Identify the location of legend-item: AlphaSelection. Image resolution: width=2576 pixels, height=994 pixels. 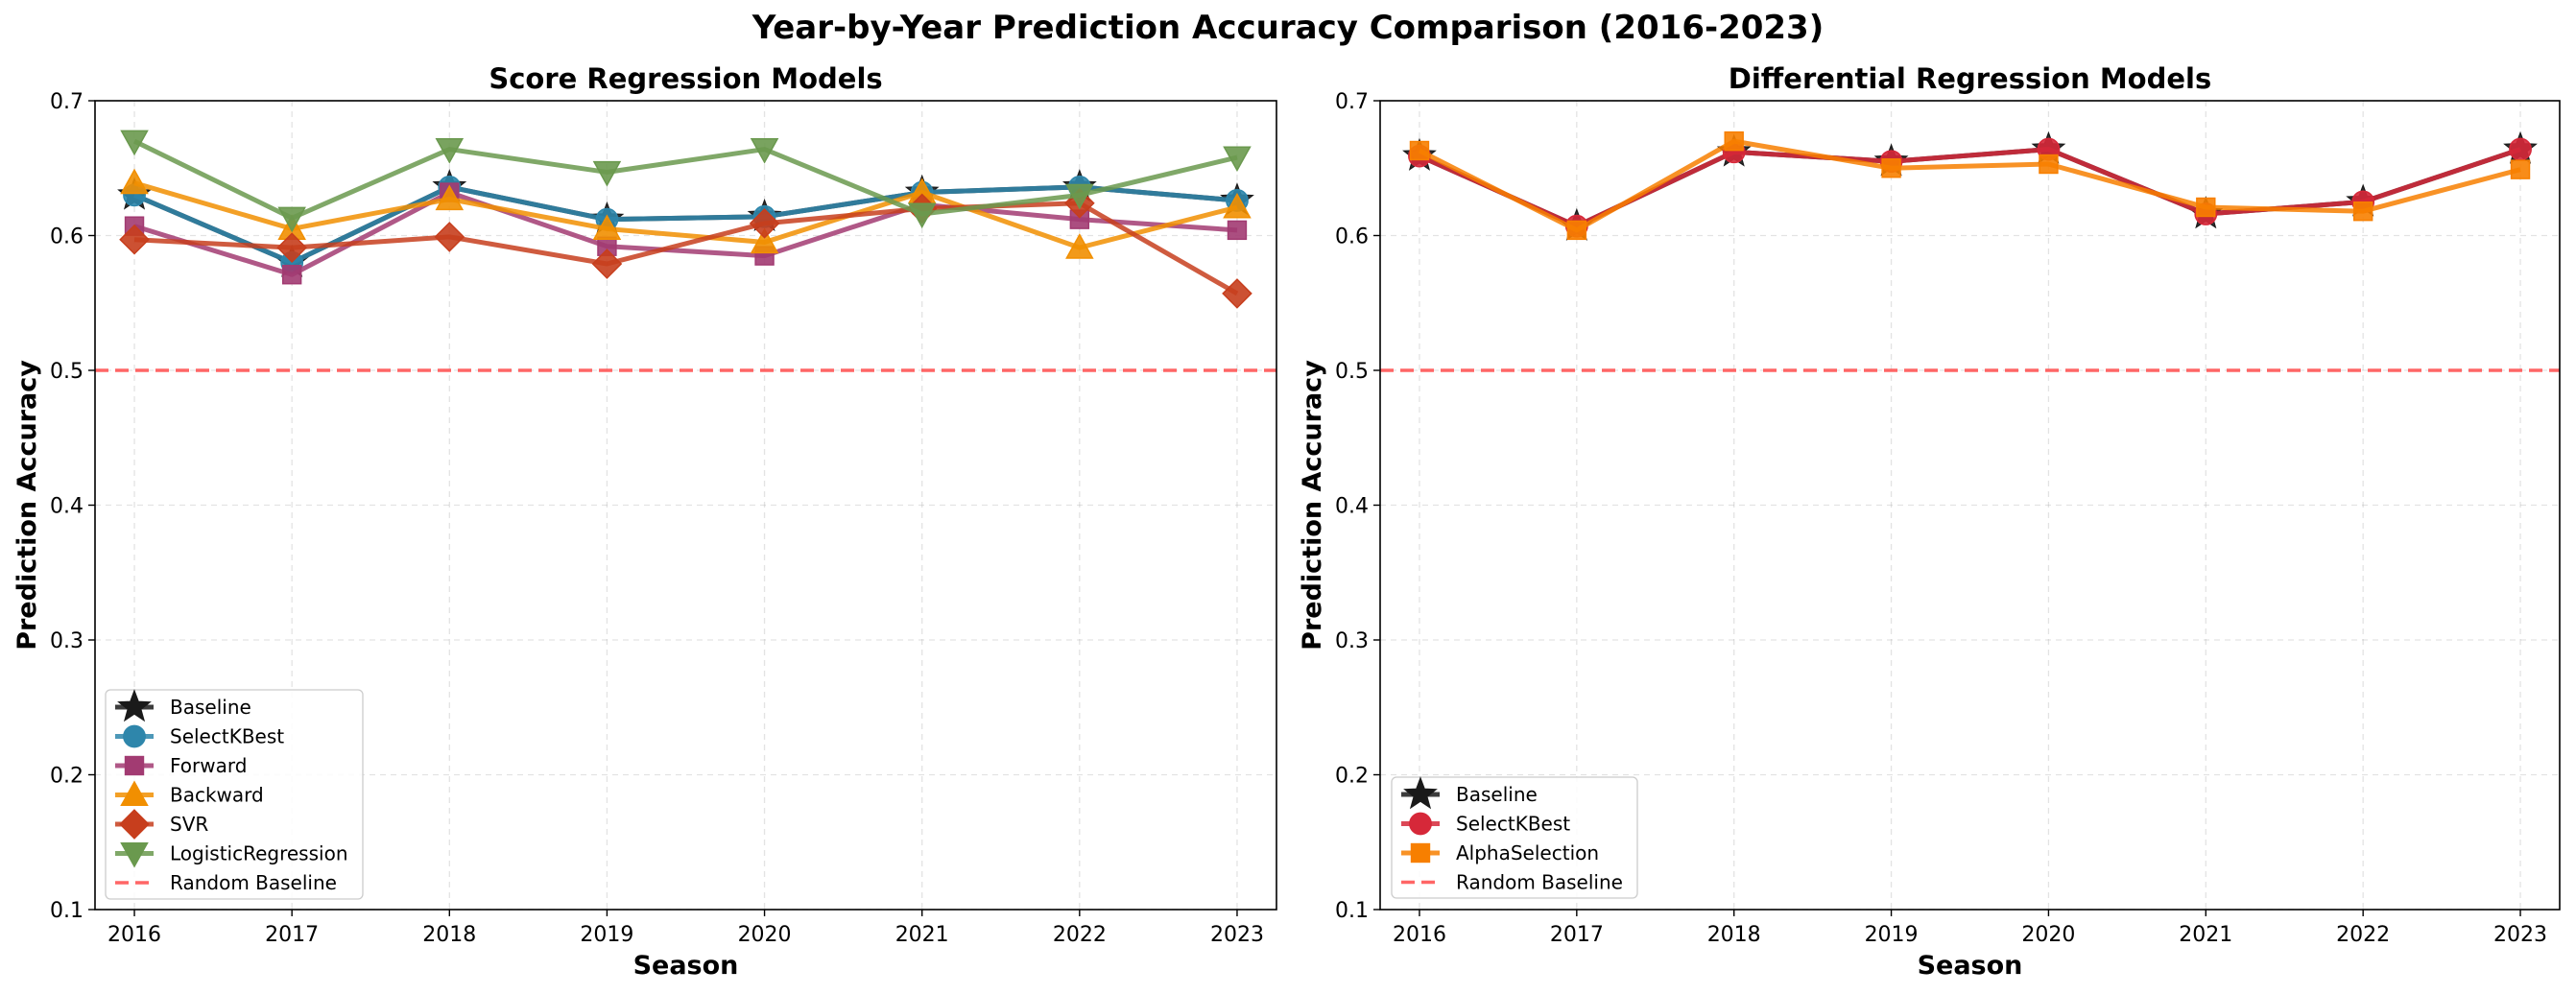
(1500, 852).